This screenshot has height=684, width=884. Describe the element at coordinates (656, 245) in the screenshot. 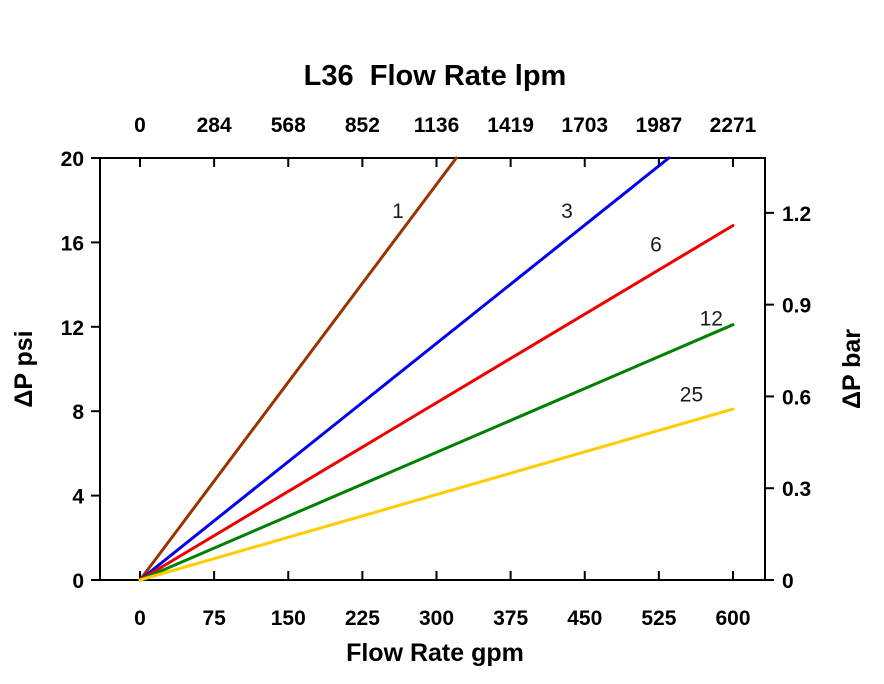

I see `series-label-6: 6` at that location.